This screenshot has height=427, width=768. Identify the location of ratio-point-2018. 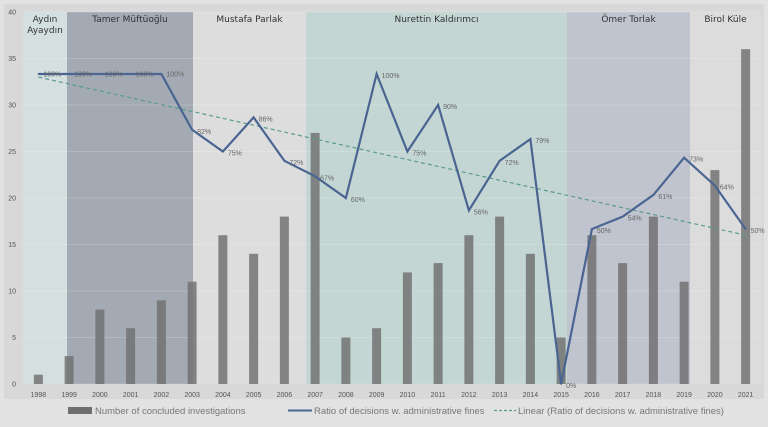
(653, 195).